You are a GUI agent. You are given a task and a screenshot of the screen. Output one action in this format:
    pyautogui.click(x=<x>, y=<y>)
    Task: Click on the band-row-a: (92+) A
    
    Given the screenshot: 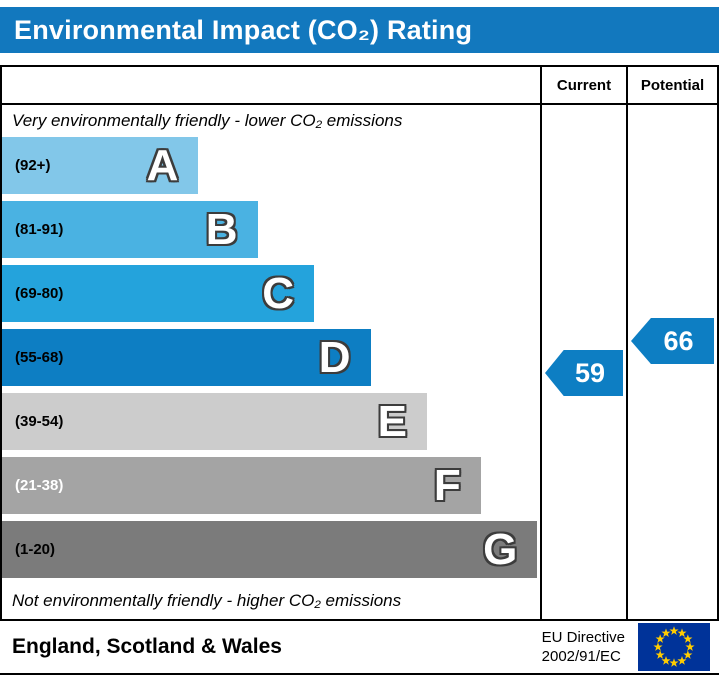 What is the action you would take?
    pyautogui.click(x=100, y=165)
    